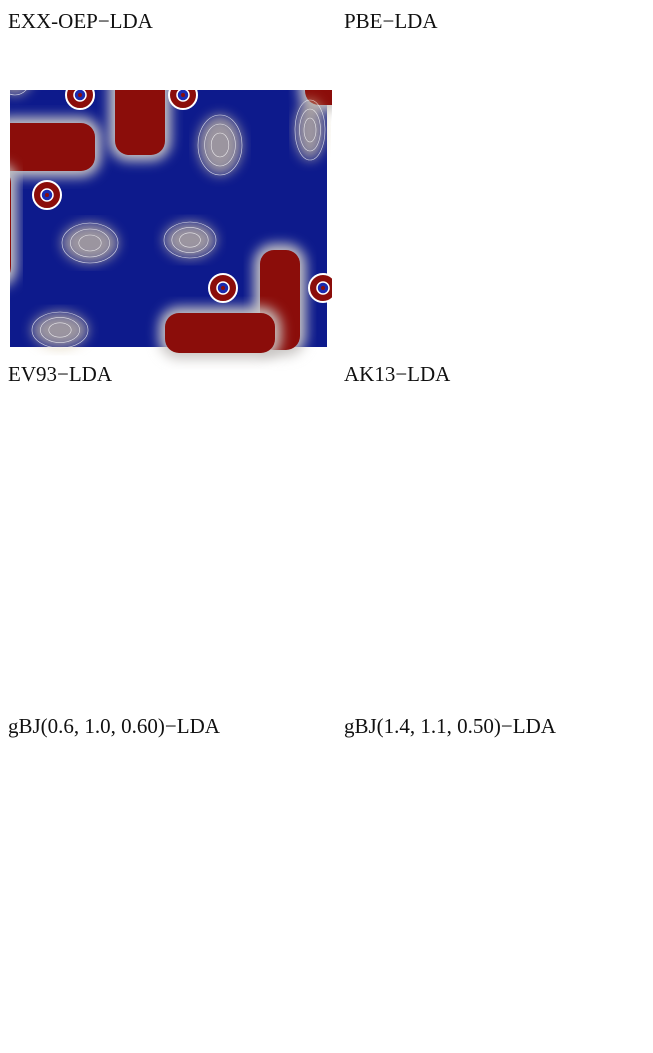 The image size is (653, 1053). What do you see at coordinates (450, 726) in the screenshot?
I see `panel-title: gBJ(1.4, 1.1, 0.50)−LDA` at bounding box center [450, 726].